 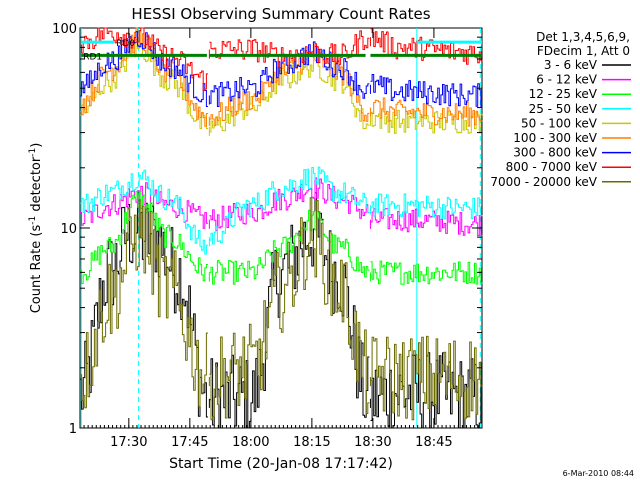 What do you see at coordinates (583, 37) in the screenshot?
I see `legend-header-line-1: Det 1,3,4,5,6,9,` at bounding box center [583, 37].